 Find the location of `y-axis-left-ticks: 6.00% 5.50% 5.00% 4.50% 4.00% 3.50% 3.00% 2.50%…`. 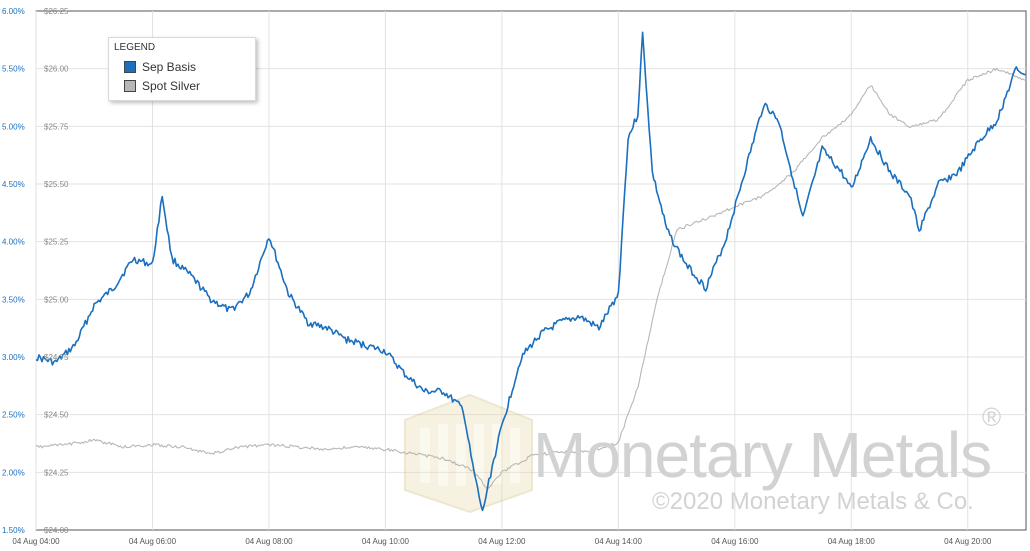

y-axis-left-ticks: 6.00% 5.50% 5.00% 4.50% 4.00% 3.50% 3.00% 2.50%… is located at coordinates (13, 271).